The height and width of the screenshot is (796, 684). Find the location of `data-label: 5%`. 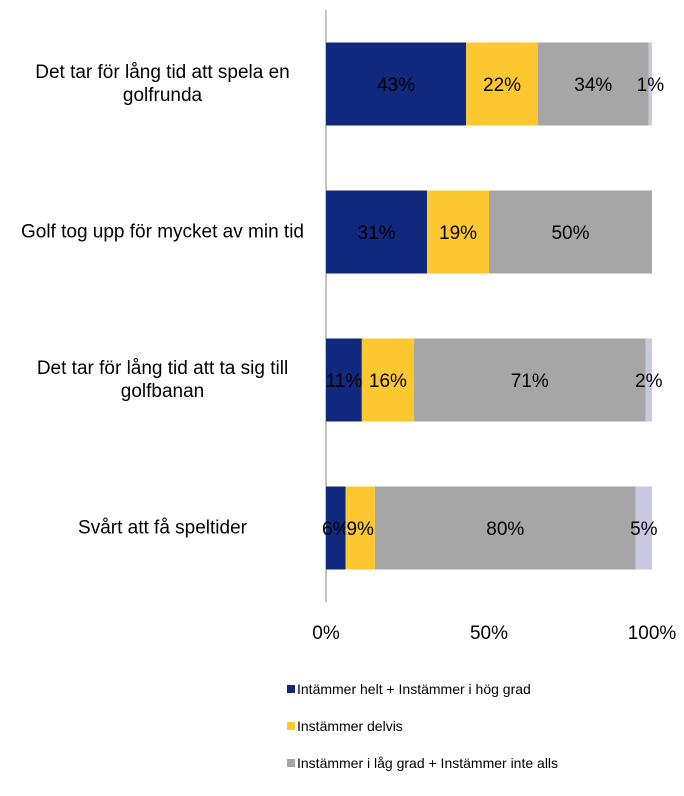

data-label: 5% is located at coordinates (644, 529).